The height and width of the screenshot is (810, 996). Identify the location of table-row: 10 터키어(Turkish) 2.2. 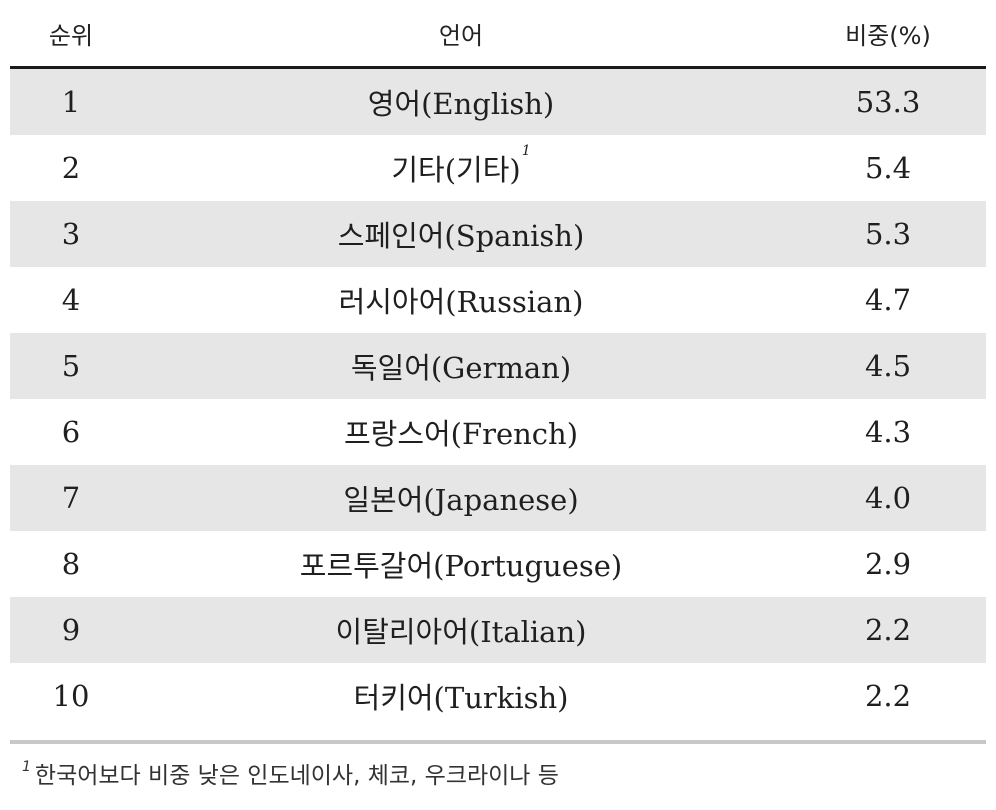
(498, 696).